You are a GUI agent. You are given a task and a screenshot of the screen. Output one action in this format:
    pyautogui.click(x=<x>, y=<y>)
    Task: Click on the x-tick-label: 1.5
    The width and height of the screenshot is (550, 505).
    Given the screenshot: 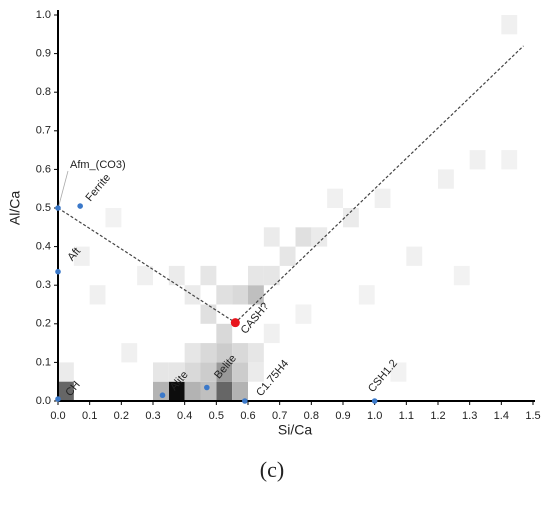 What is the action you would take?
    pyautogui.click(x=532, y=416)
    